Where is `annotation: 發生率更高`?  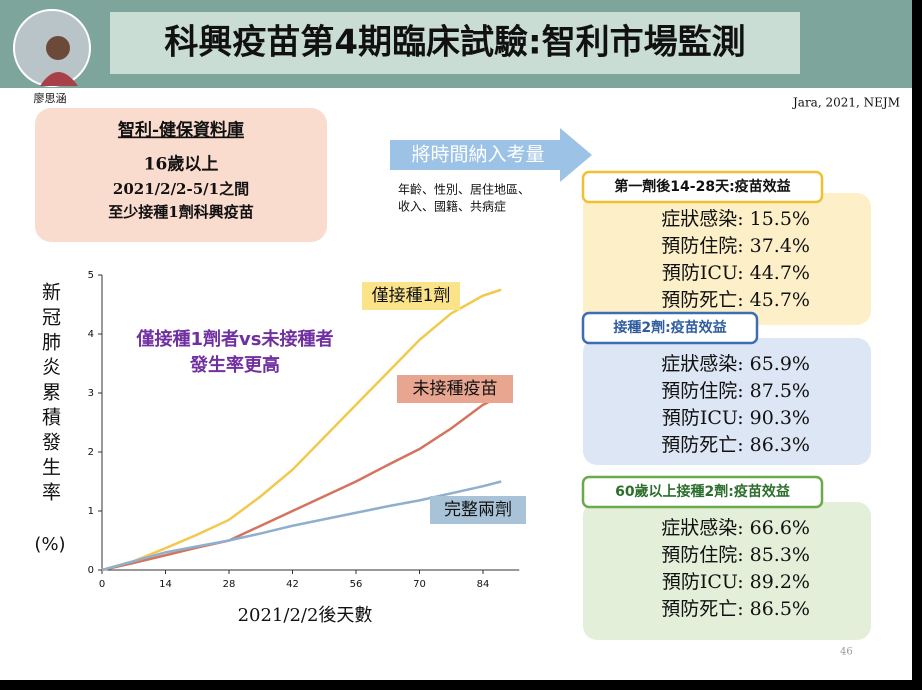 annotation: 發生率更高 is located at coordinates (234, 365).